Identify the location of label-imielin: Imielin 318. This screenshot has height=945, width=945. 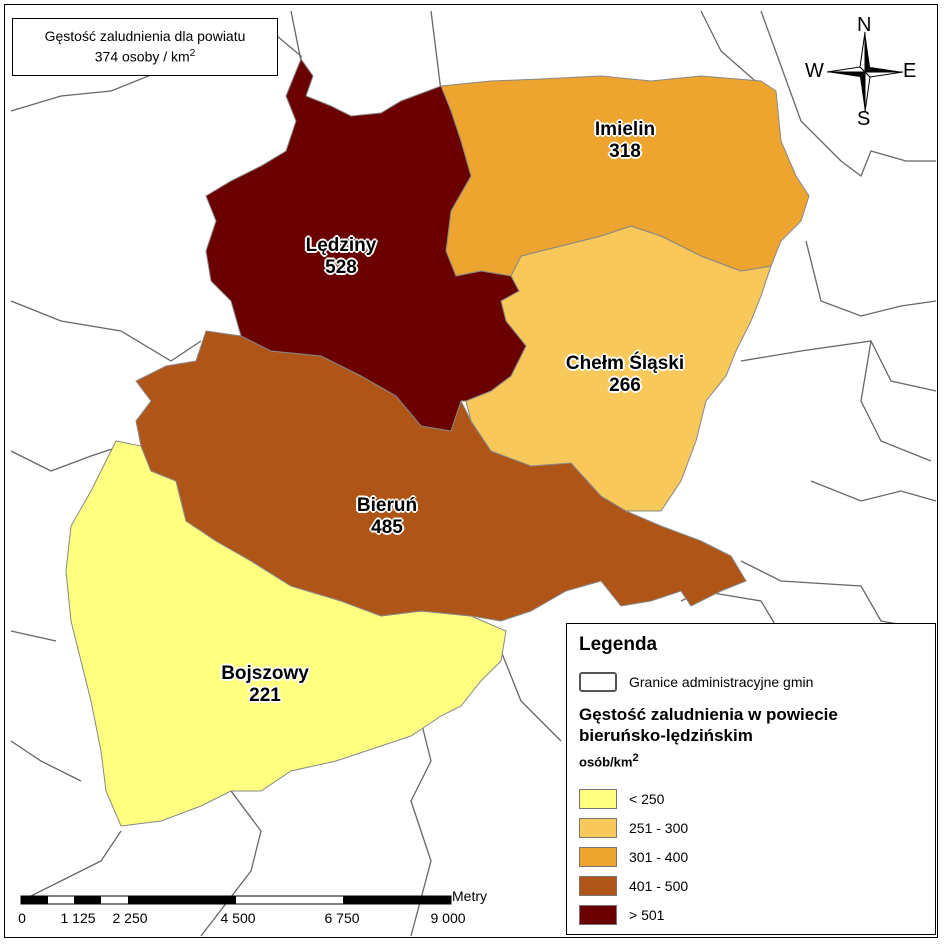
(625, 141).